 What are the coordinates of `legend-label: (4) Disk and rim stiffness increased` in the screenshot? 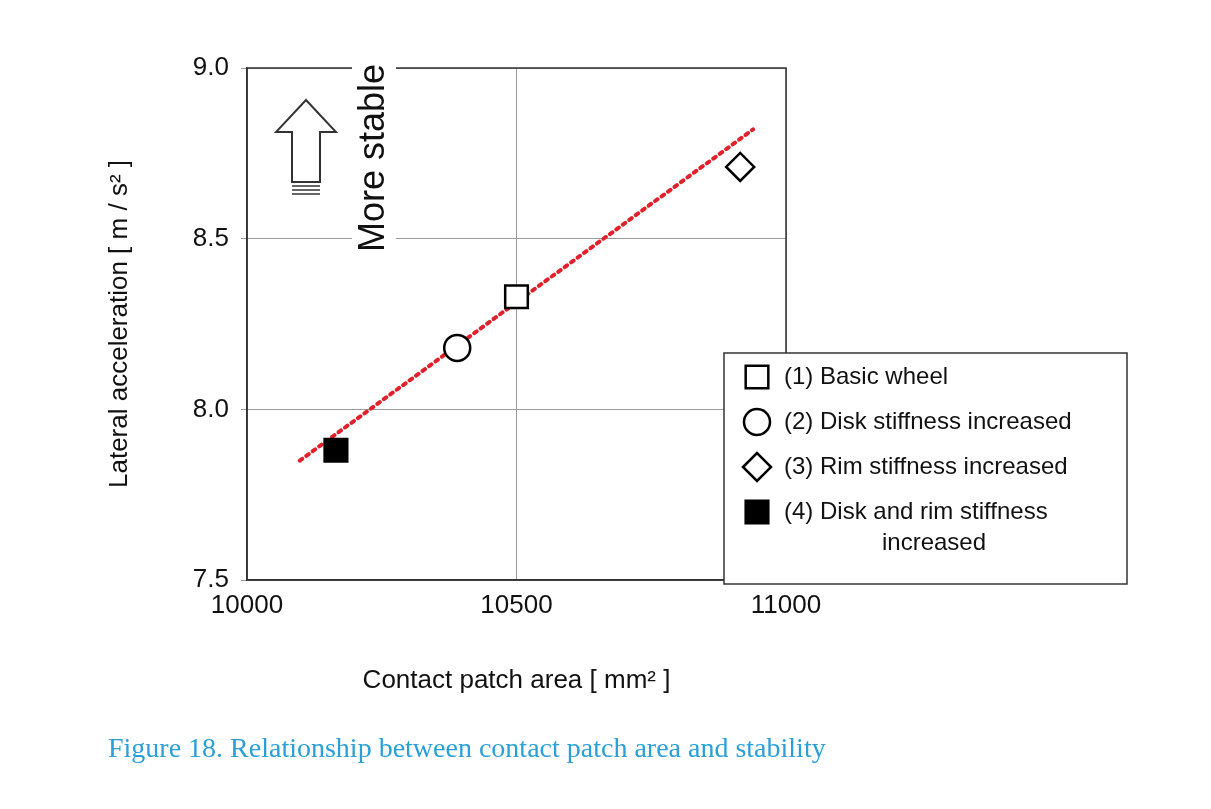 It's located at (916, 525).